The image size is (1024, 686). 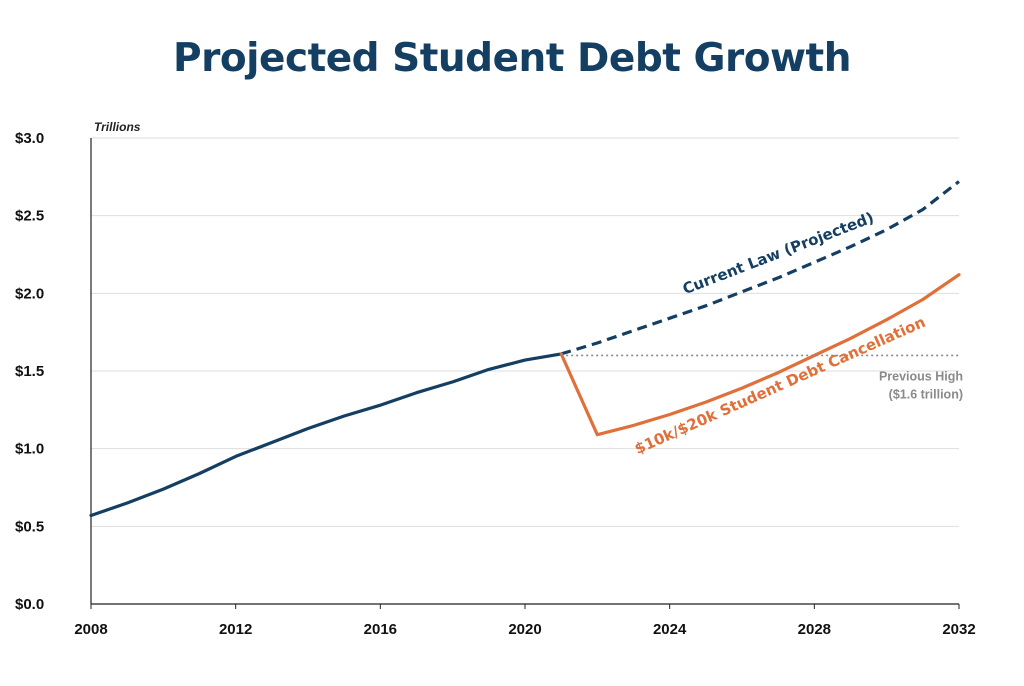 I want to click on y-tick-labels: $0.0 $0.5 $1.0 $1.5 $2.0 $2.5 $3.0, so click(x=29, y=371).